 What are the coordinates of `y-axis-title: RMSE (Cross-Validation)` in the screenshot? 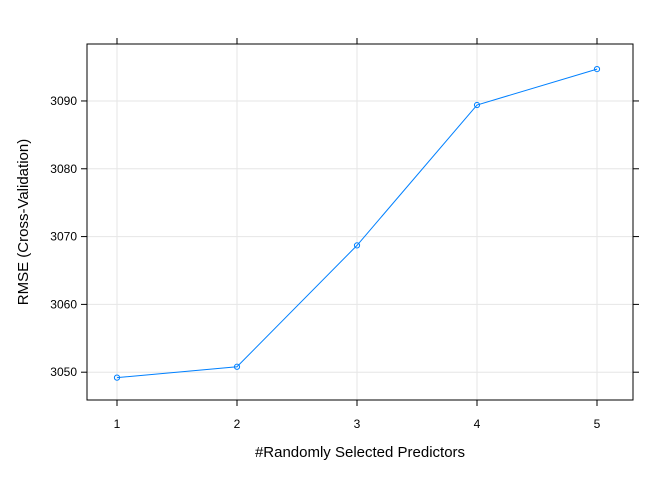 It's located at (23, 222).